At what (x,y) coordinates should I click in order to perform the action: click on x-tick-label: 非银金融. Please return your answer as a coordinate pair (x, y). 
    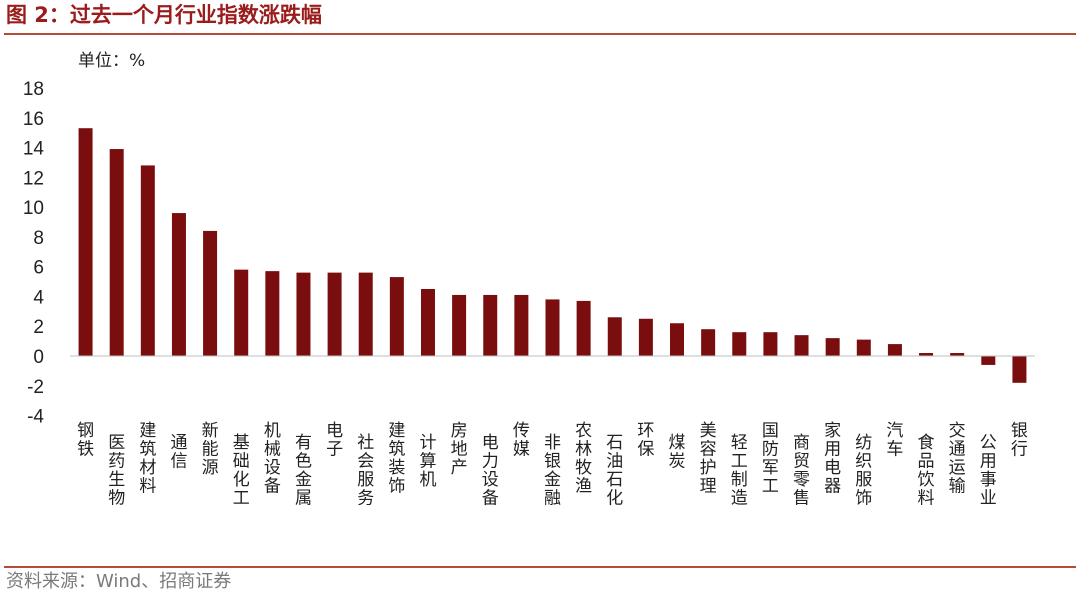
    Looking at the image, I should click on (552, 471).